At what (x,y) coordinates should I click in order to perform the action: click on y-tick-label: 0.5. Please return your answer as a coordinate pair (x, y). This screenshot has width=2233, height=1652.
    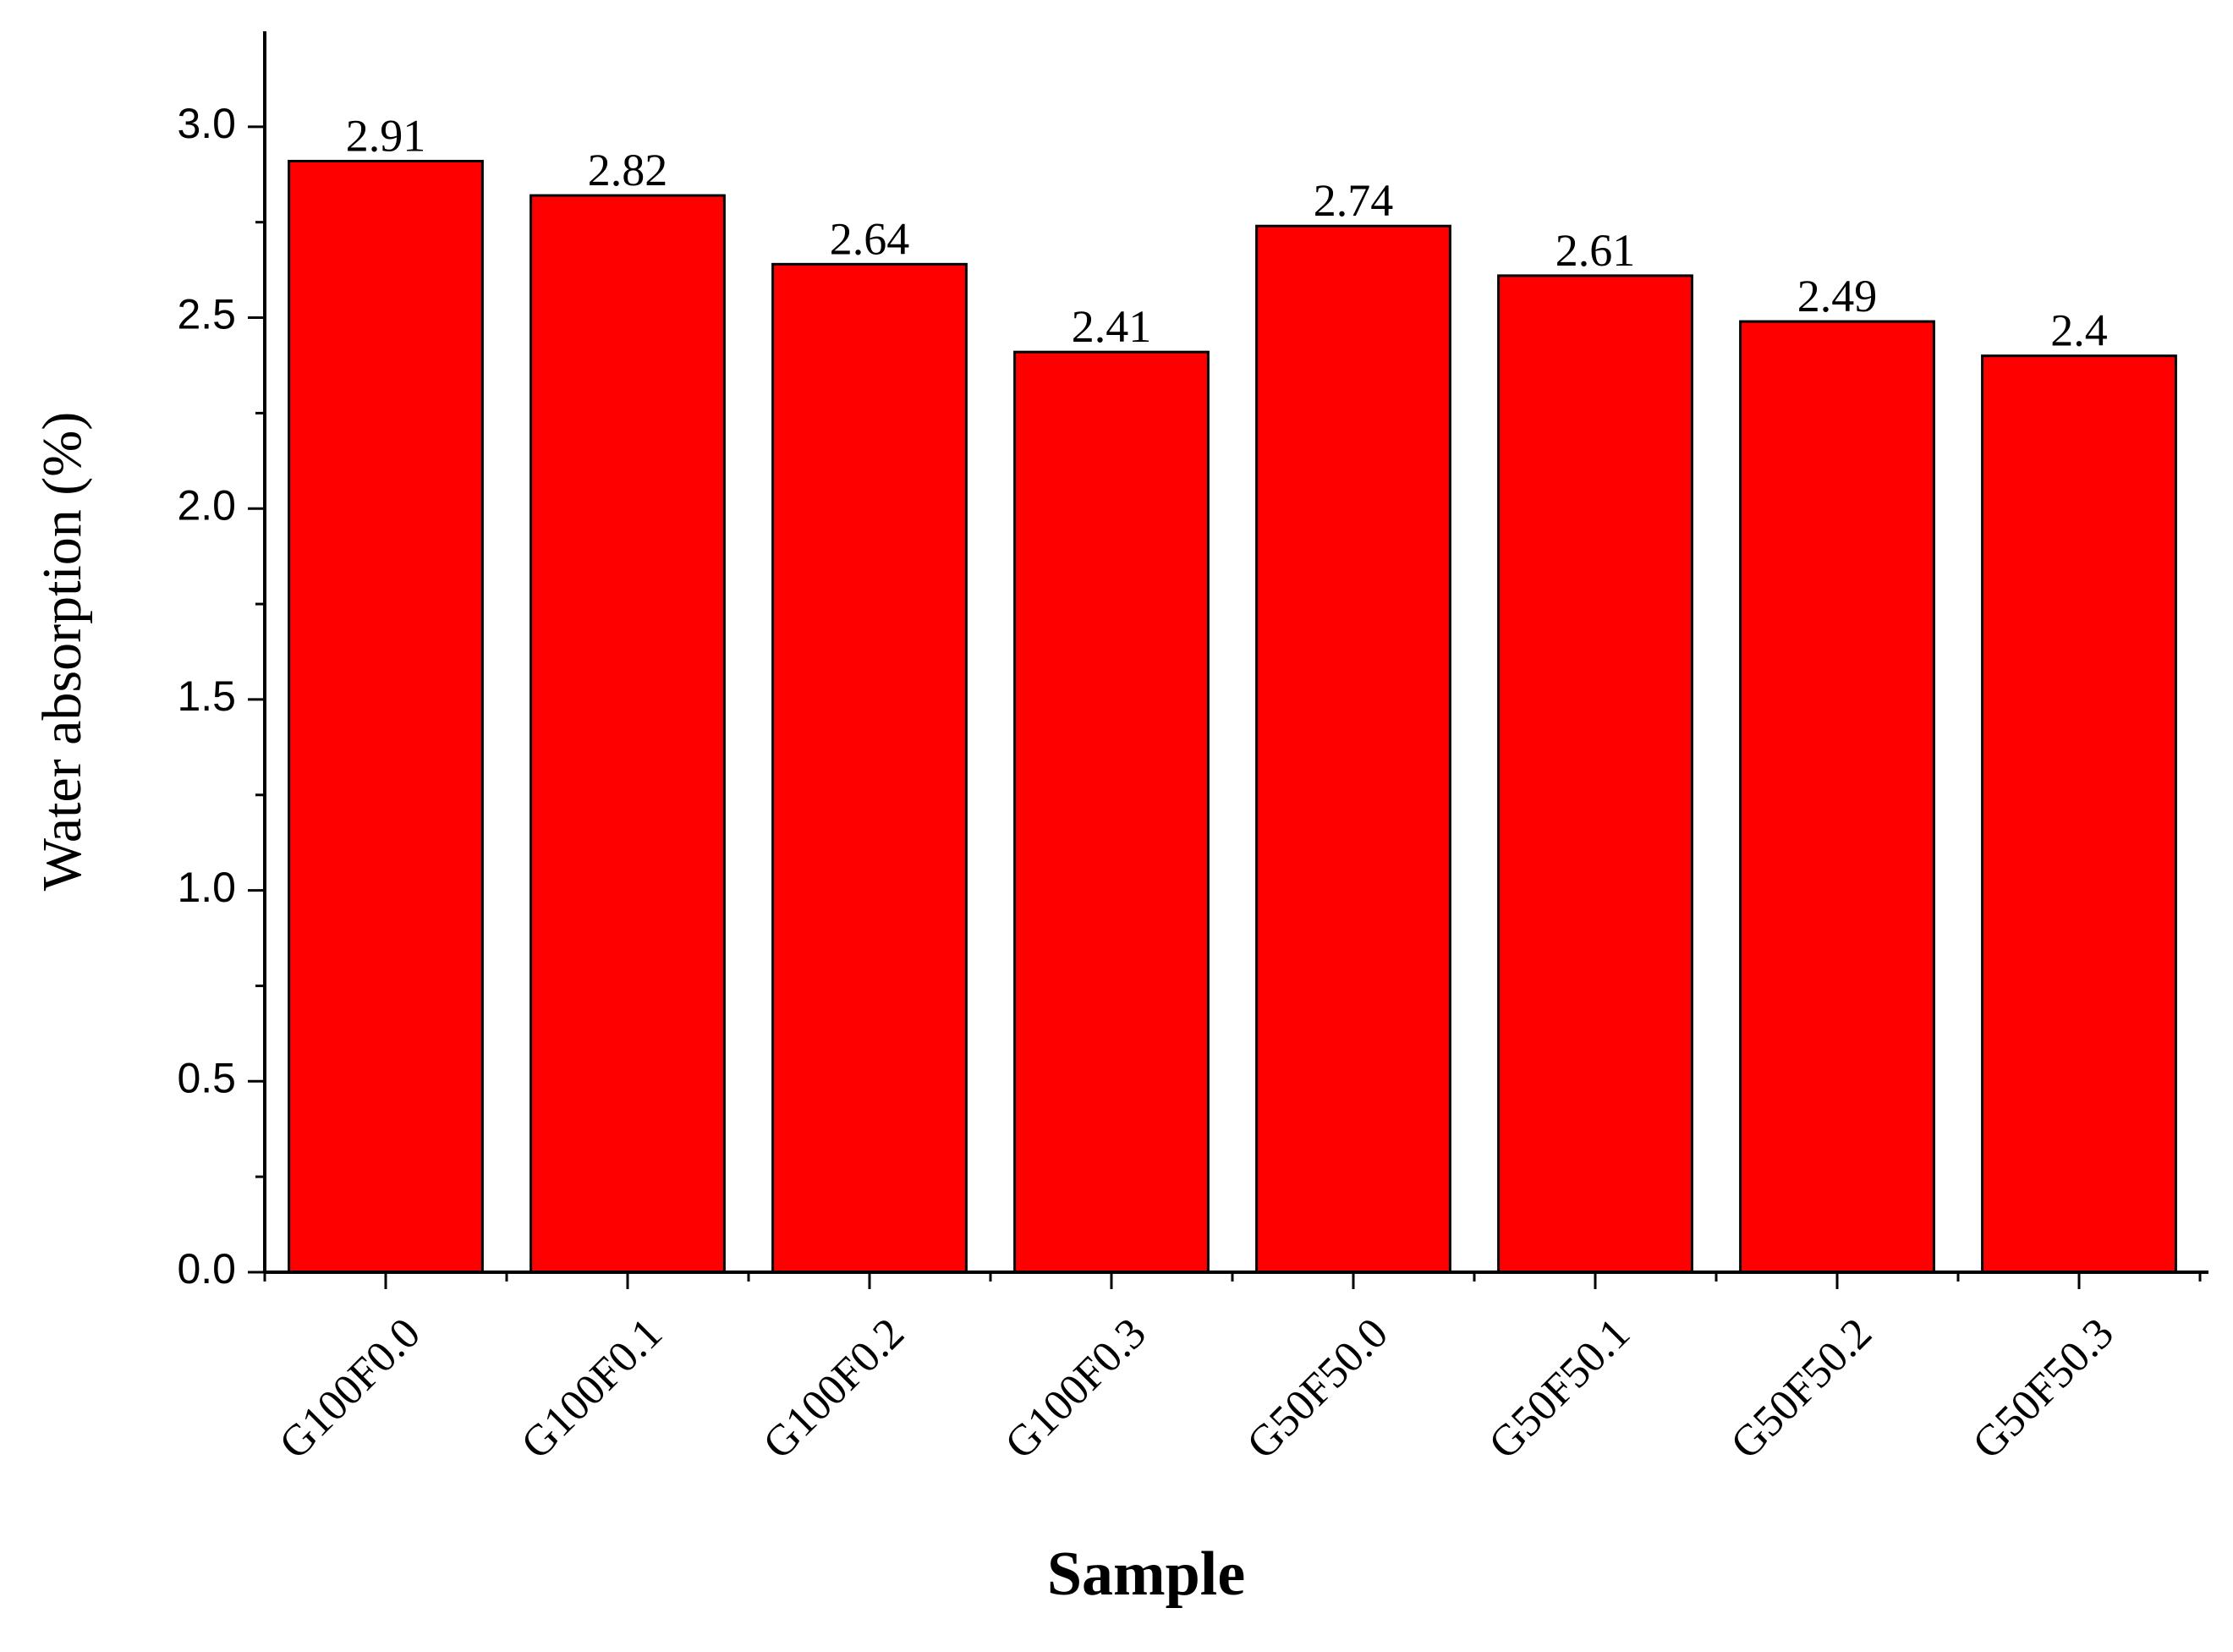
    Looking at the image, I should click on (207, 1078).